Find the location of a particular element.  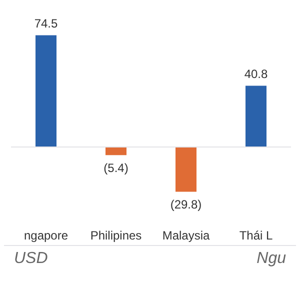

text: Ngu is located at coordinates (271, 259).